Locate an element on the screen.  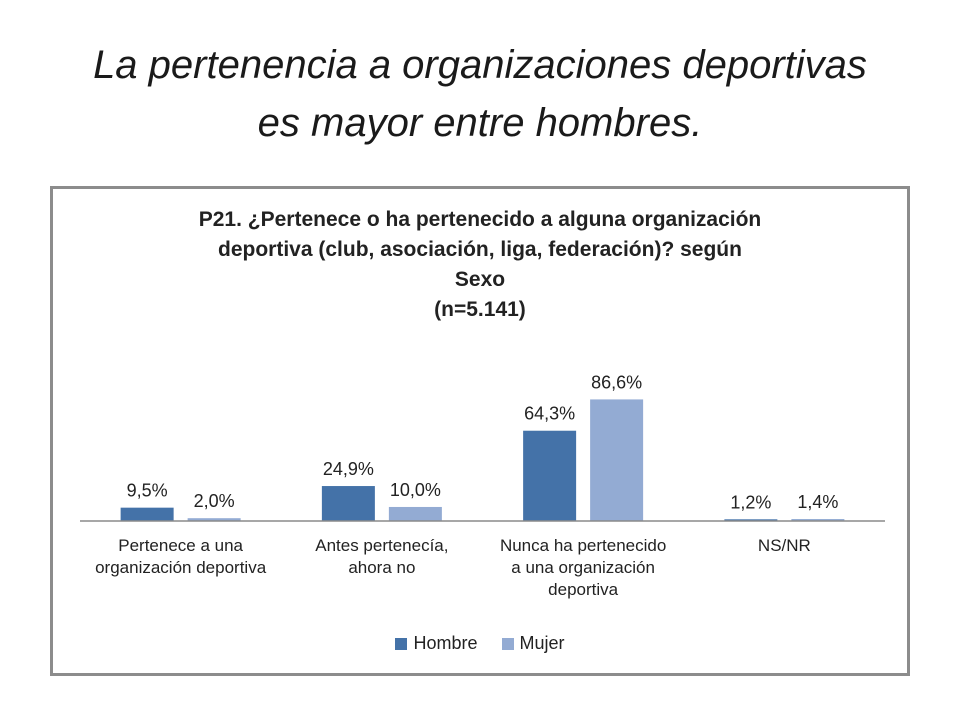
chart-title-line-3: Sexo is located at coordinates (480, 279).